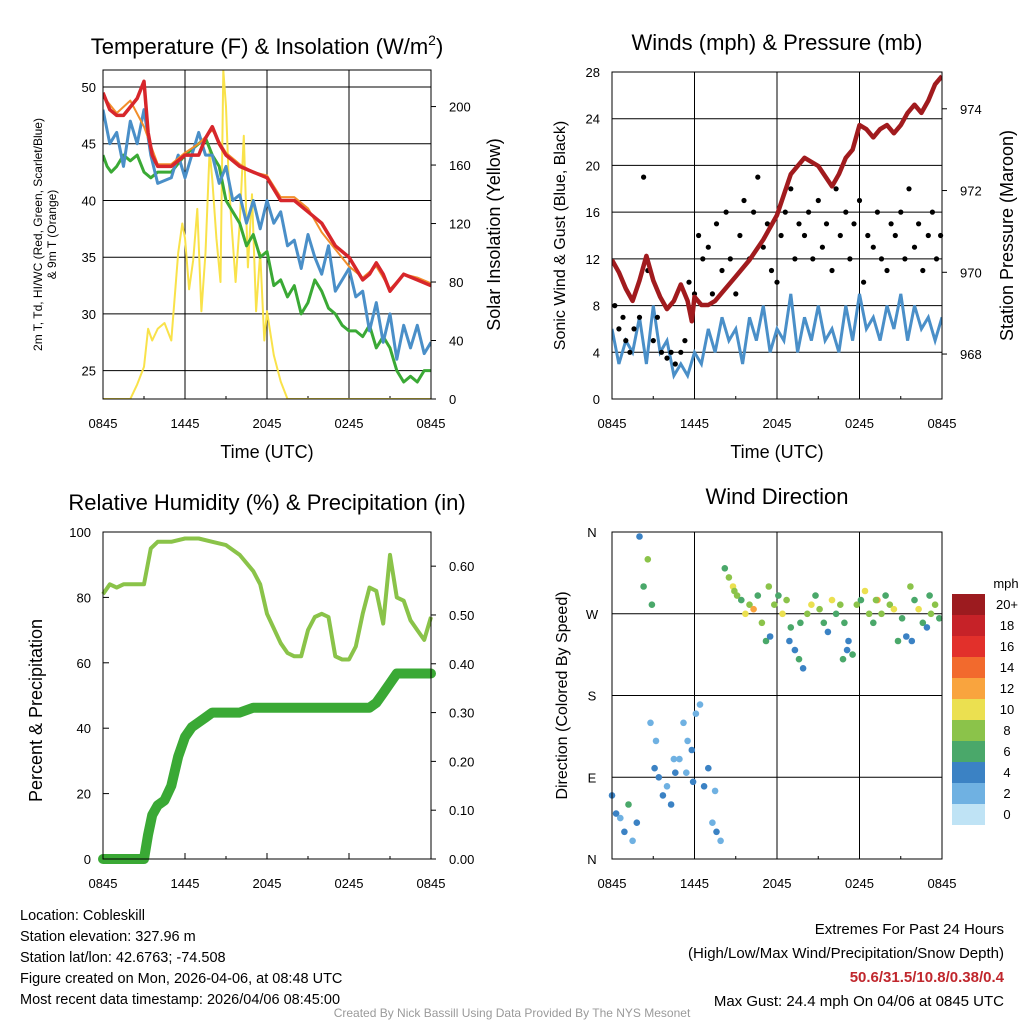 This screenshot has width=1024, height=1024. What do you see at coordinates (593, 212) in the screenshot?
I see `winds-y-tick-label: 16` at bounding box center [593, 212].